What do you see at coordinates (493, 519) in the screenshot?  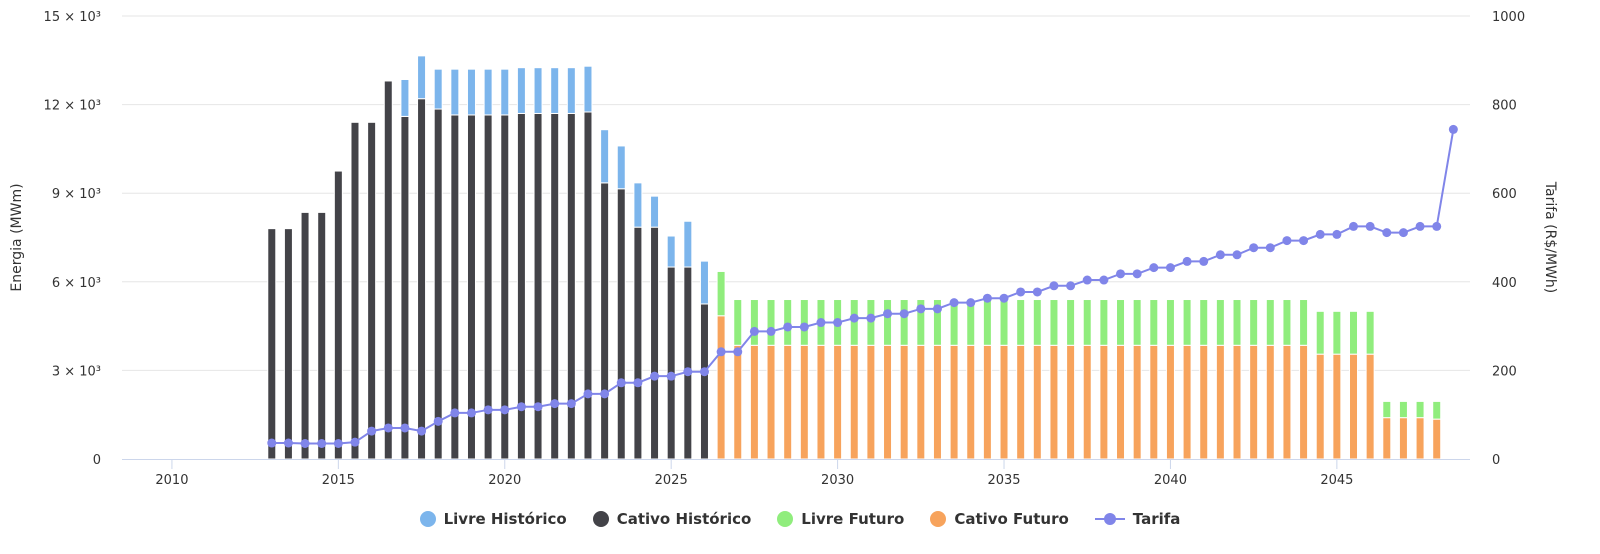 I see `legend-item-livre-historico: Livre Histórico` at bounding box center [493, 519].